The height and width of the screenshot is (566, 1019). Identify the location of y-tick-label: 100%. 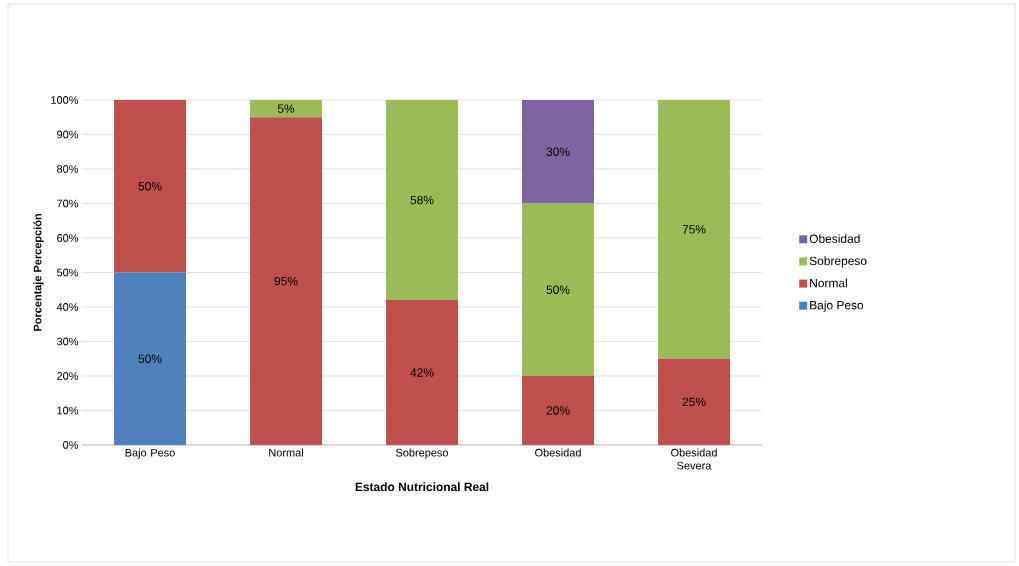
(65, 100).